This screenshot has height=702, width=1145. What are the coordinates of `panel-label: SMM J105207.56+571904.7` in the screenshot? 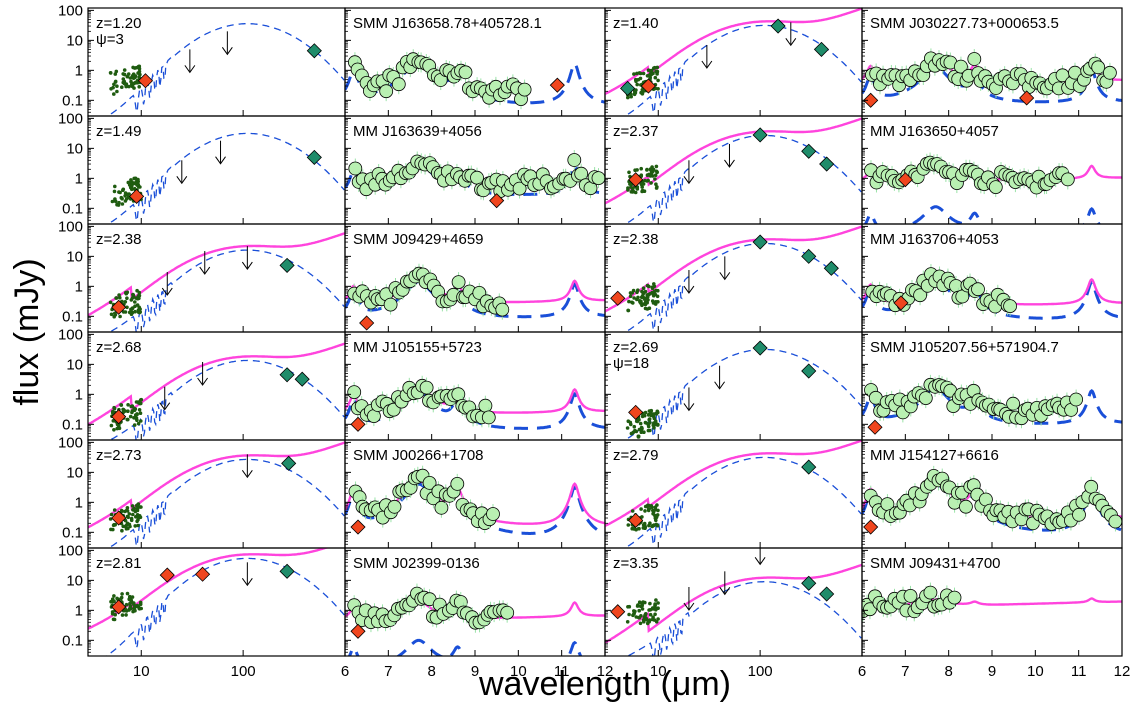 It's located at (964, 347).